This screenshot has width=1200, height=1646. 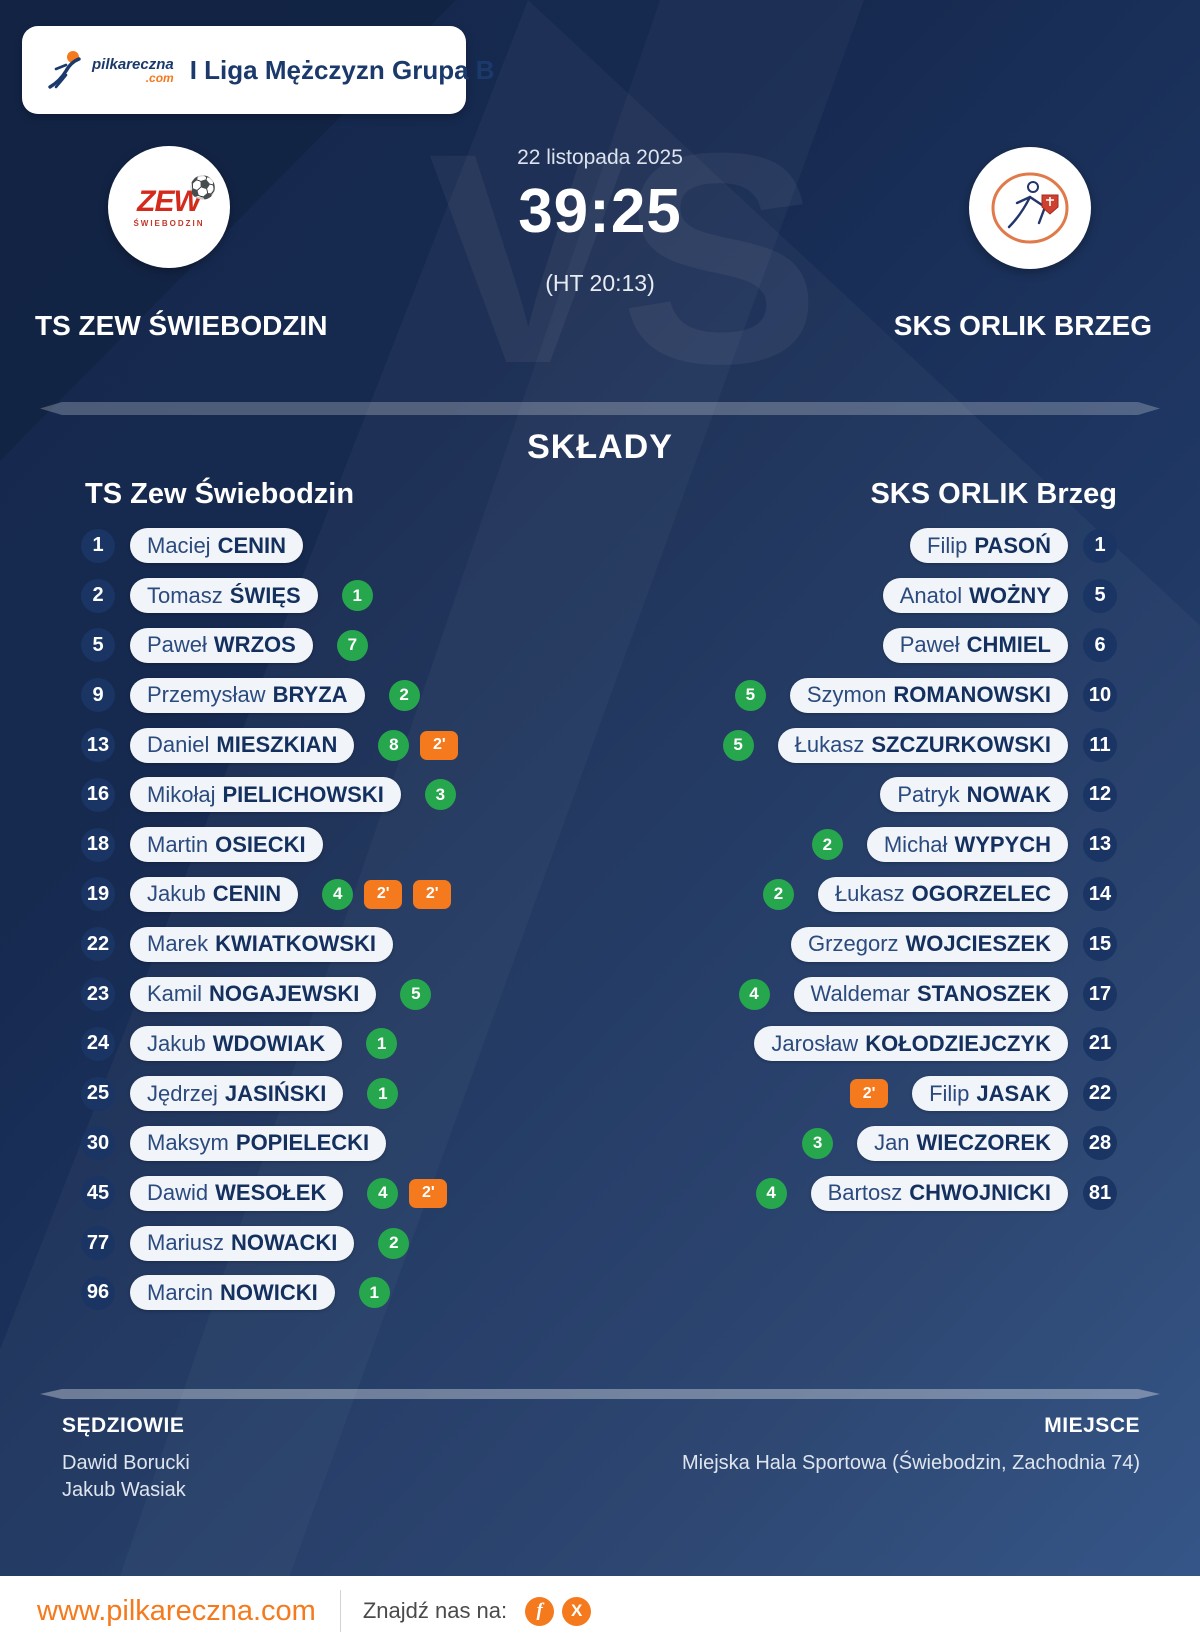 What do you see at coordinates (296, 944) in the screenshot?
I see `player-last-name: KWIATKOWSKI` at bounding box center [296, 944].